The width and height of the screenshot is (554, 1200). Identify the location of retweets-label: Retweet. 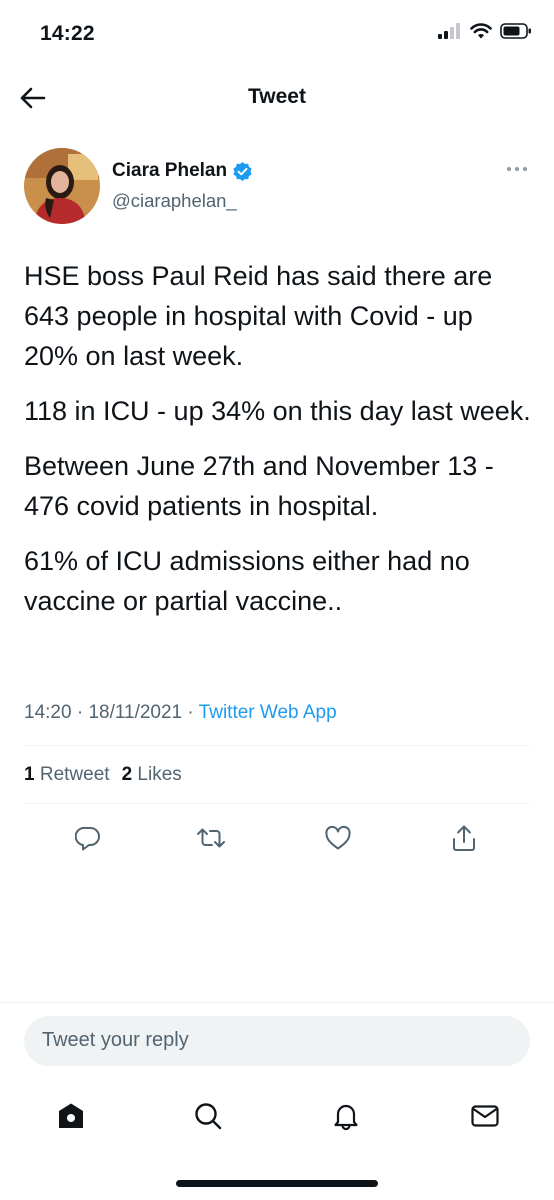
(74, 774).